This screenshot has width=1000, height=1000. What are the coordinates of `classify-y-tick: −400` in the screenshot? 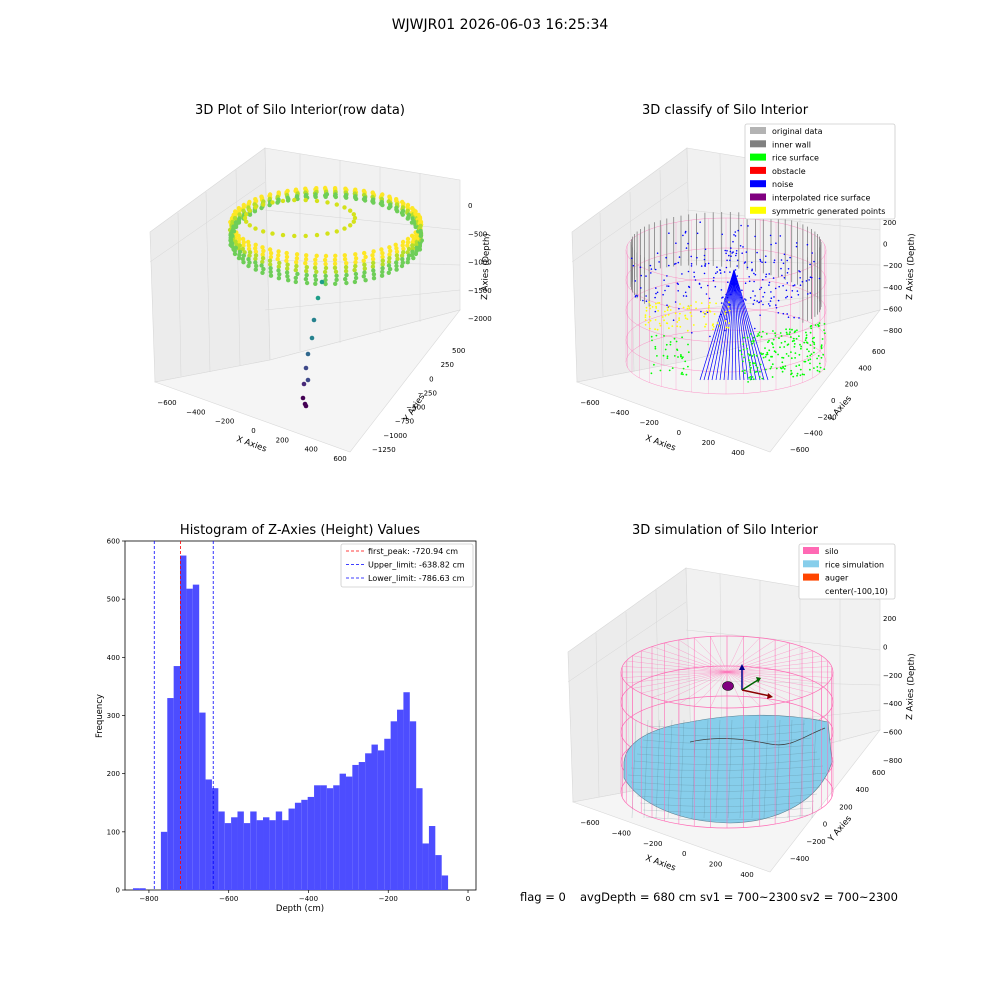 It's located at (813, 434).